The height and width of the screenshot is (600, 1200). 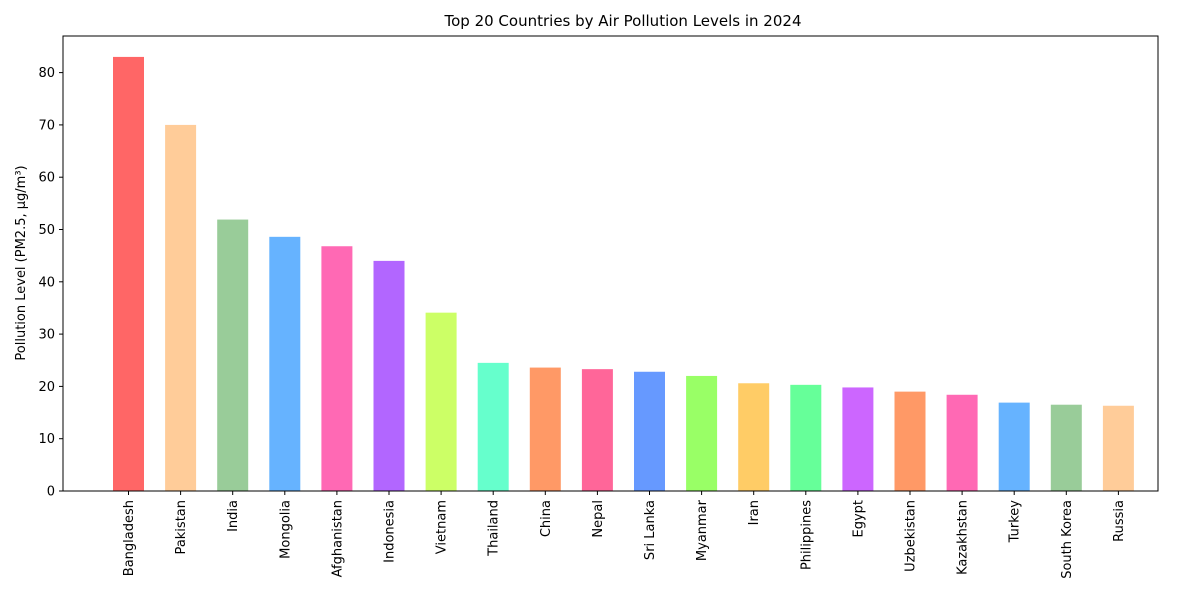 What do you see at coordinates (233, 355) in the screenshot?
I see `bar-india` at bounding box center [233, 355].